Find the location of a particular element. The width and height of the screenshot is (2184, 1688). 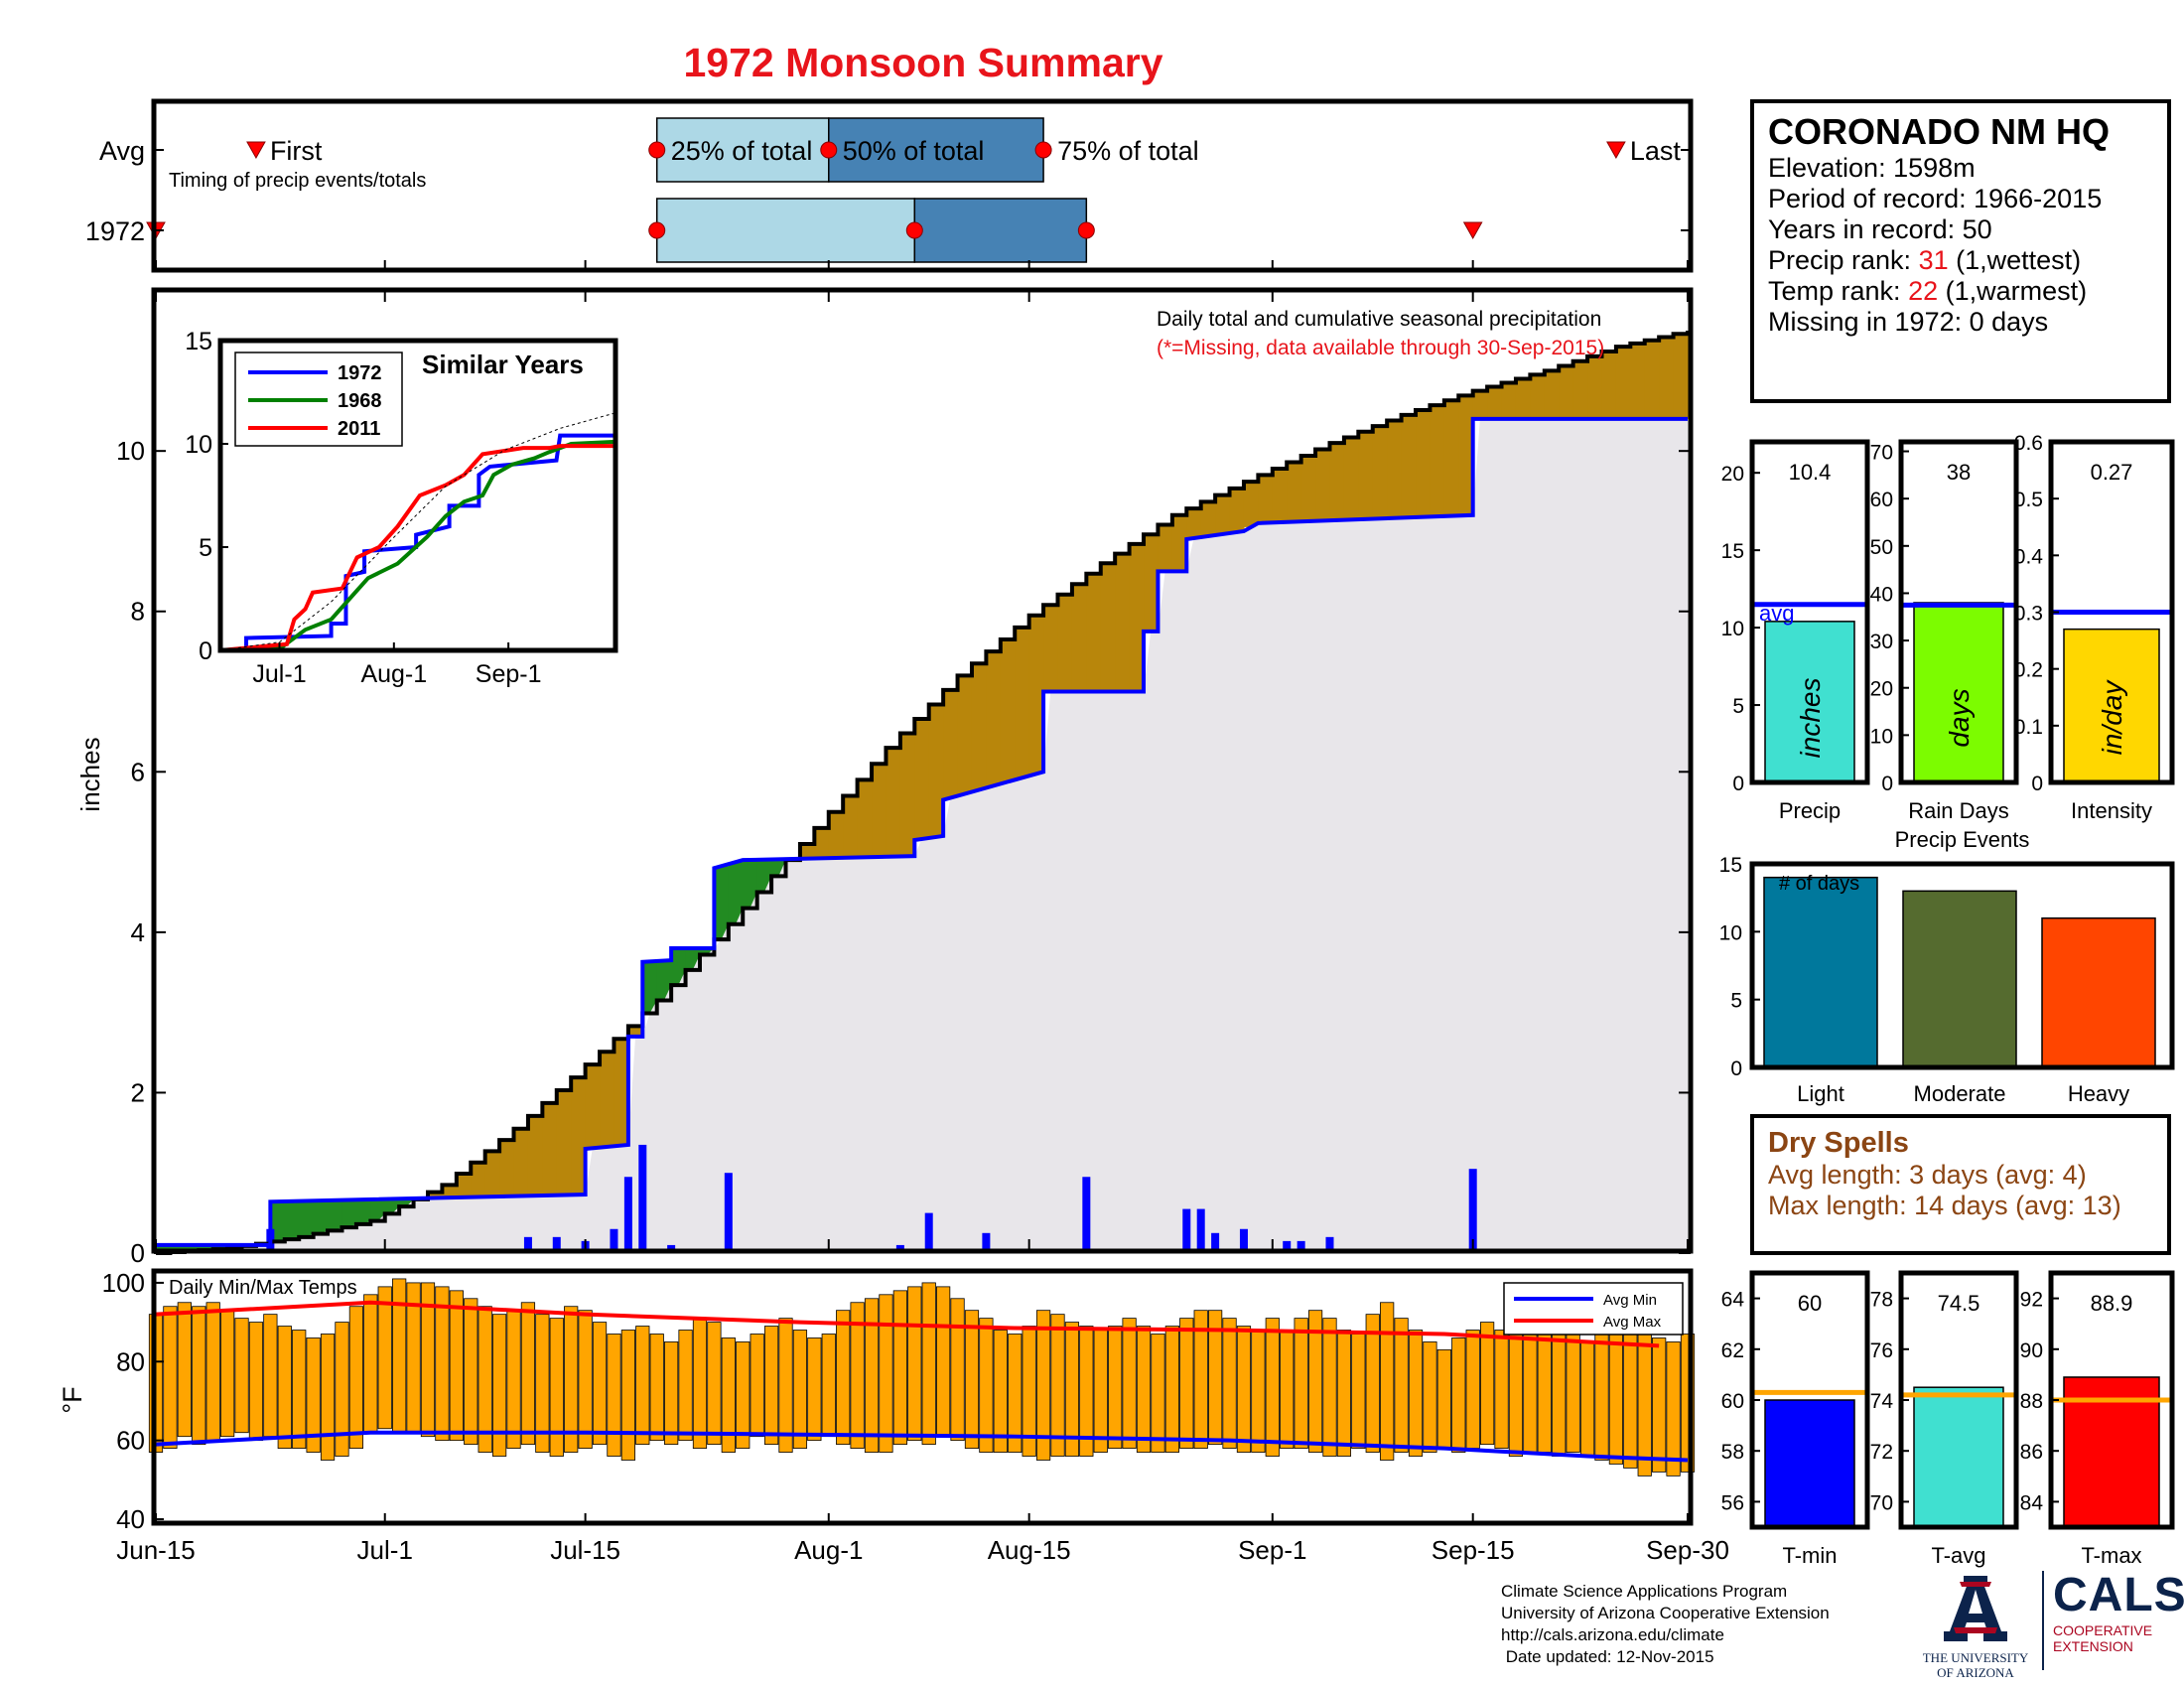

precip-rank-note: (1,wettest) is located at coordinates (2015, 260).